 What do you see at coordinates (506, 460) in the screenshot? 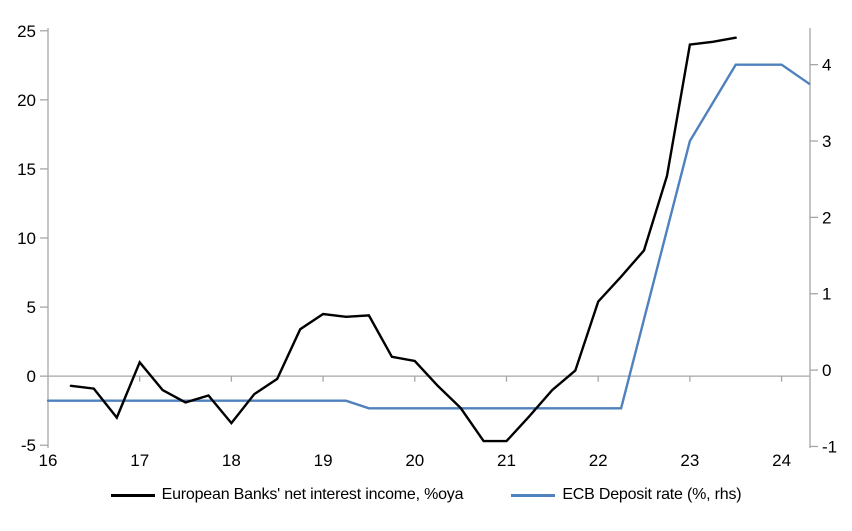
I see `x-axis-tick-label: 21` at bounding box center [506, 460].